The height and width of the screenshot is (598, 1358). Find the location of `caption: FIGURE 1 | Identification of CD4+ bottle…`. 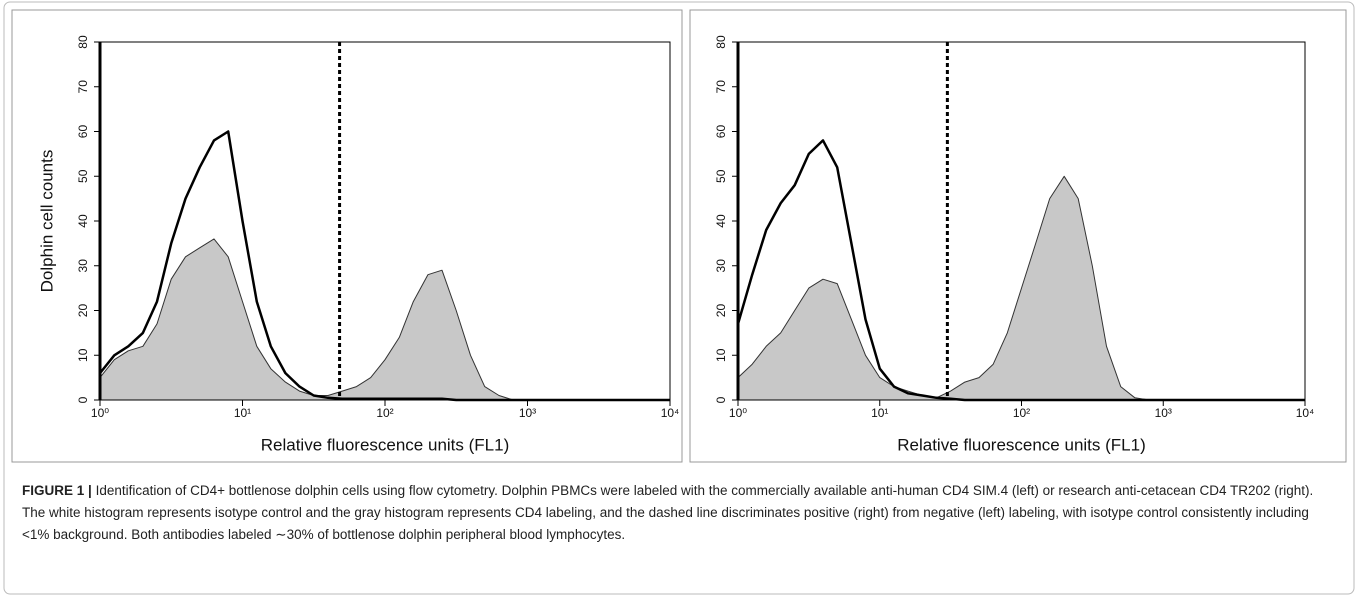

caption: FIGURE 1 | Identification of CD4+ bottle… is located at coordinates (677, 513).